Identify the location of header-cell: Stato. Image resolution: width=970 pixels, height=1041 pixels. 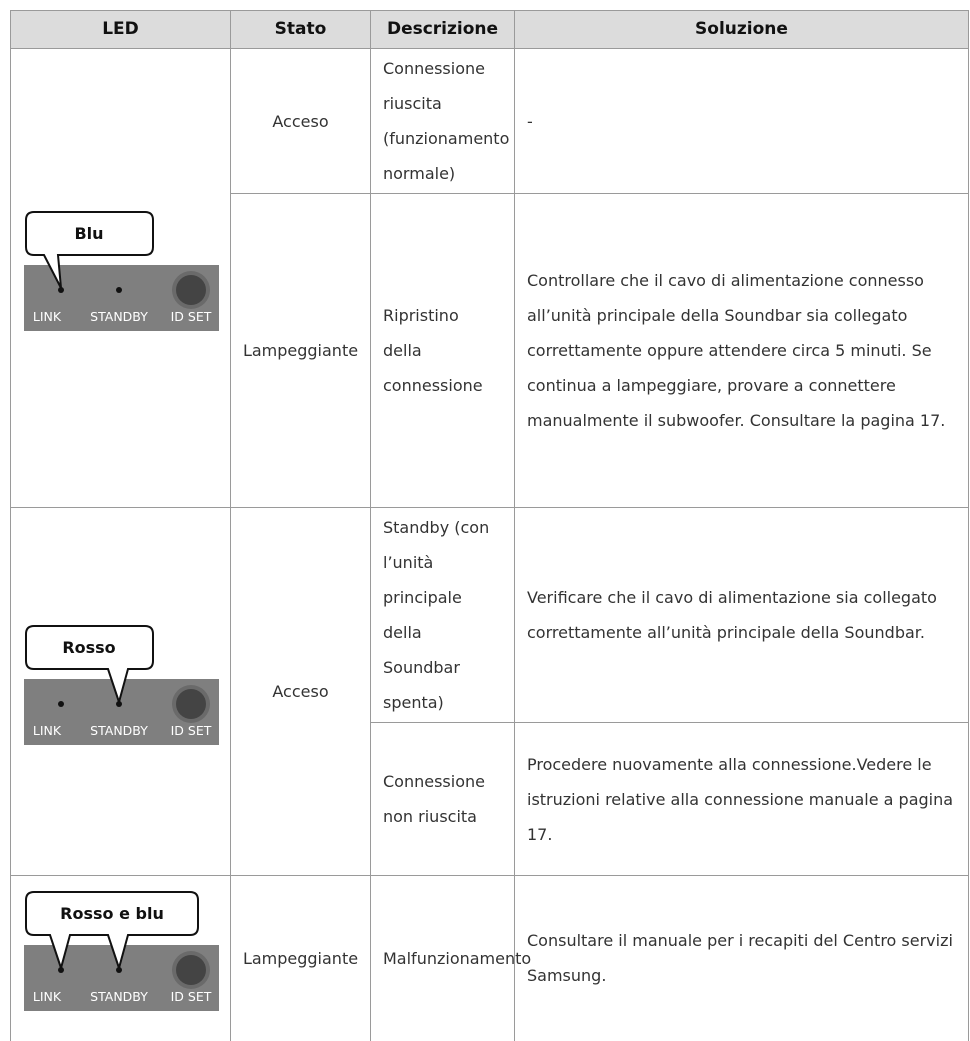
(300, 29).